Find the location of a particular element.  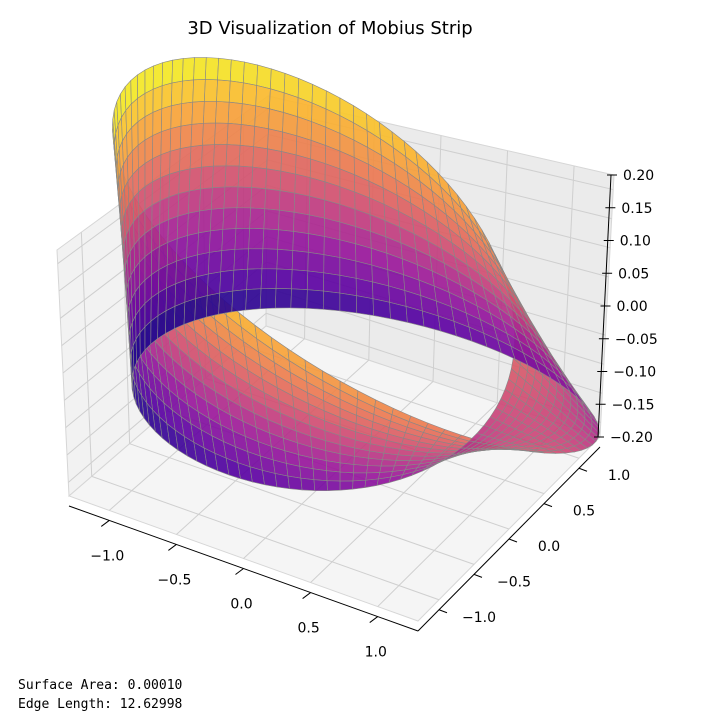

z-tick-label: 0.00 is located at coordinates (632, 307).